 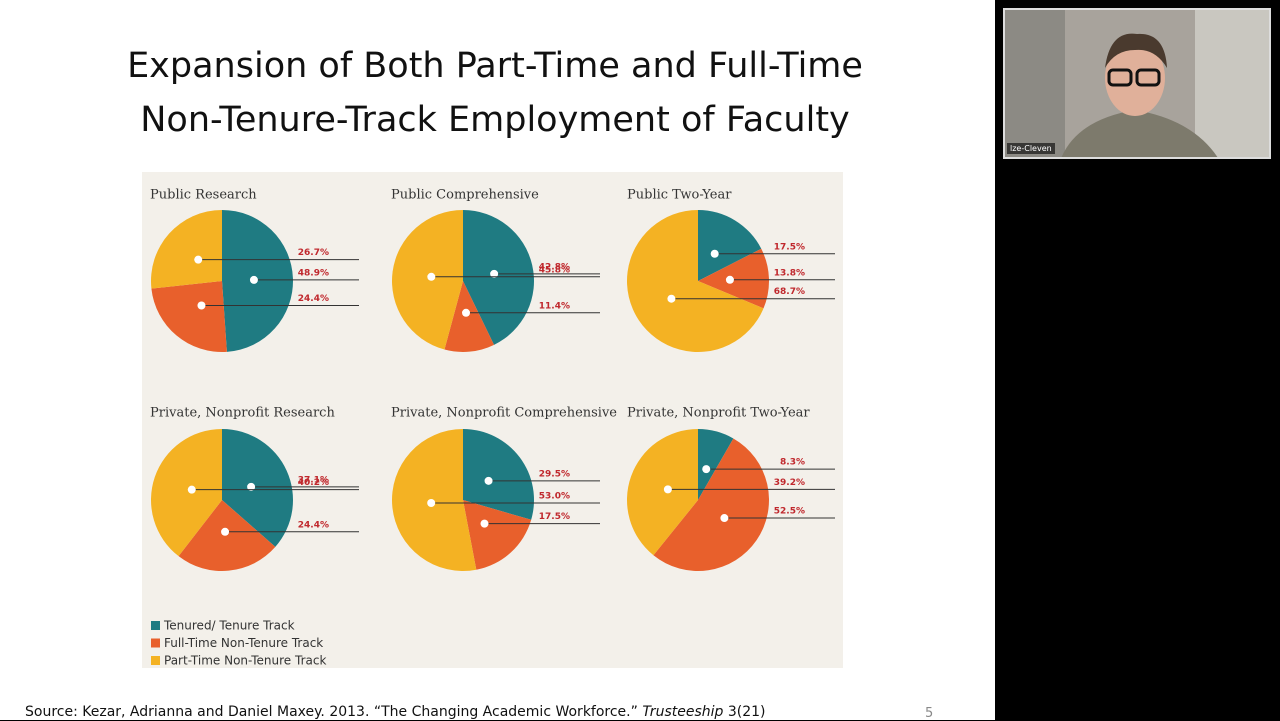 I want to click on value-label: 39.2%, so click(x=789, y=483).